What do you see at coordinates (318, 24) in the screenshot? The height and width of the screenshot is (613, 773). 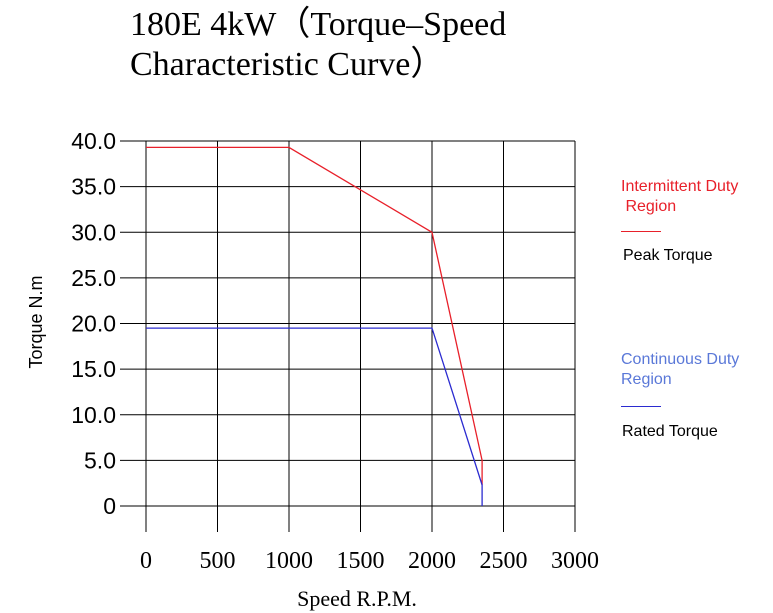 I see `chart-title-line-1: 180E 4kW（Torque–Speed` at bounding box center [318, 24].